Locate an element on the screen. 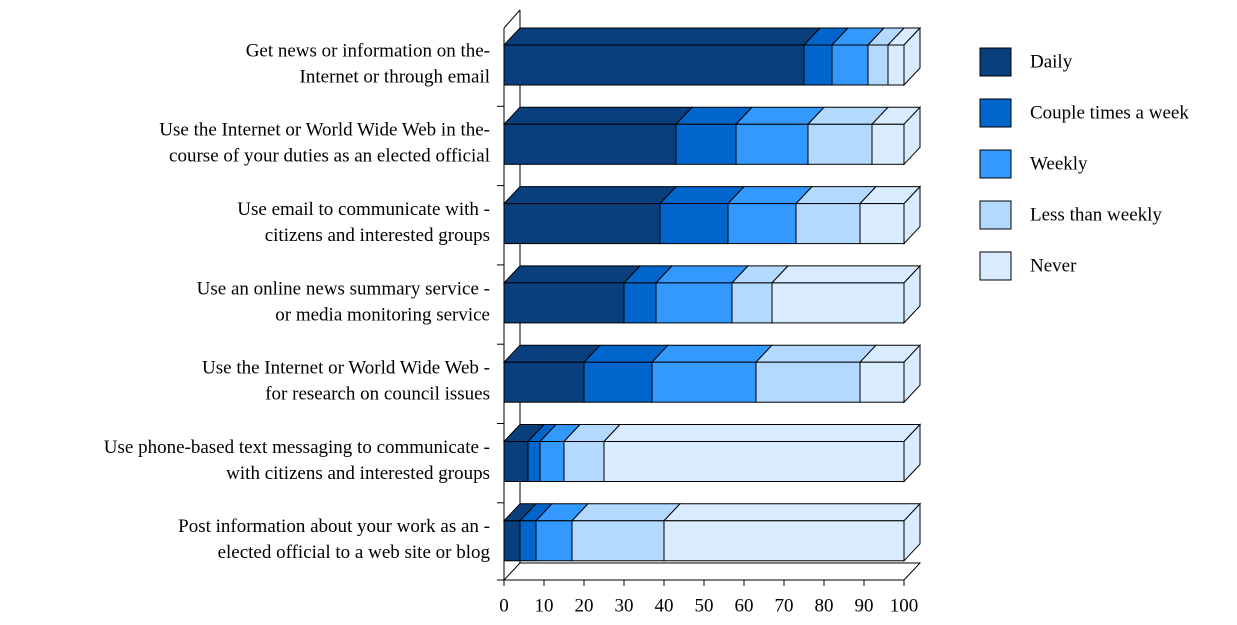 The height and width of the screenshot is (625, 1237). y-tick-label: Use the Internet or World Wide Web - is located at coordinates (346, 368).